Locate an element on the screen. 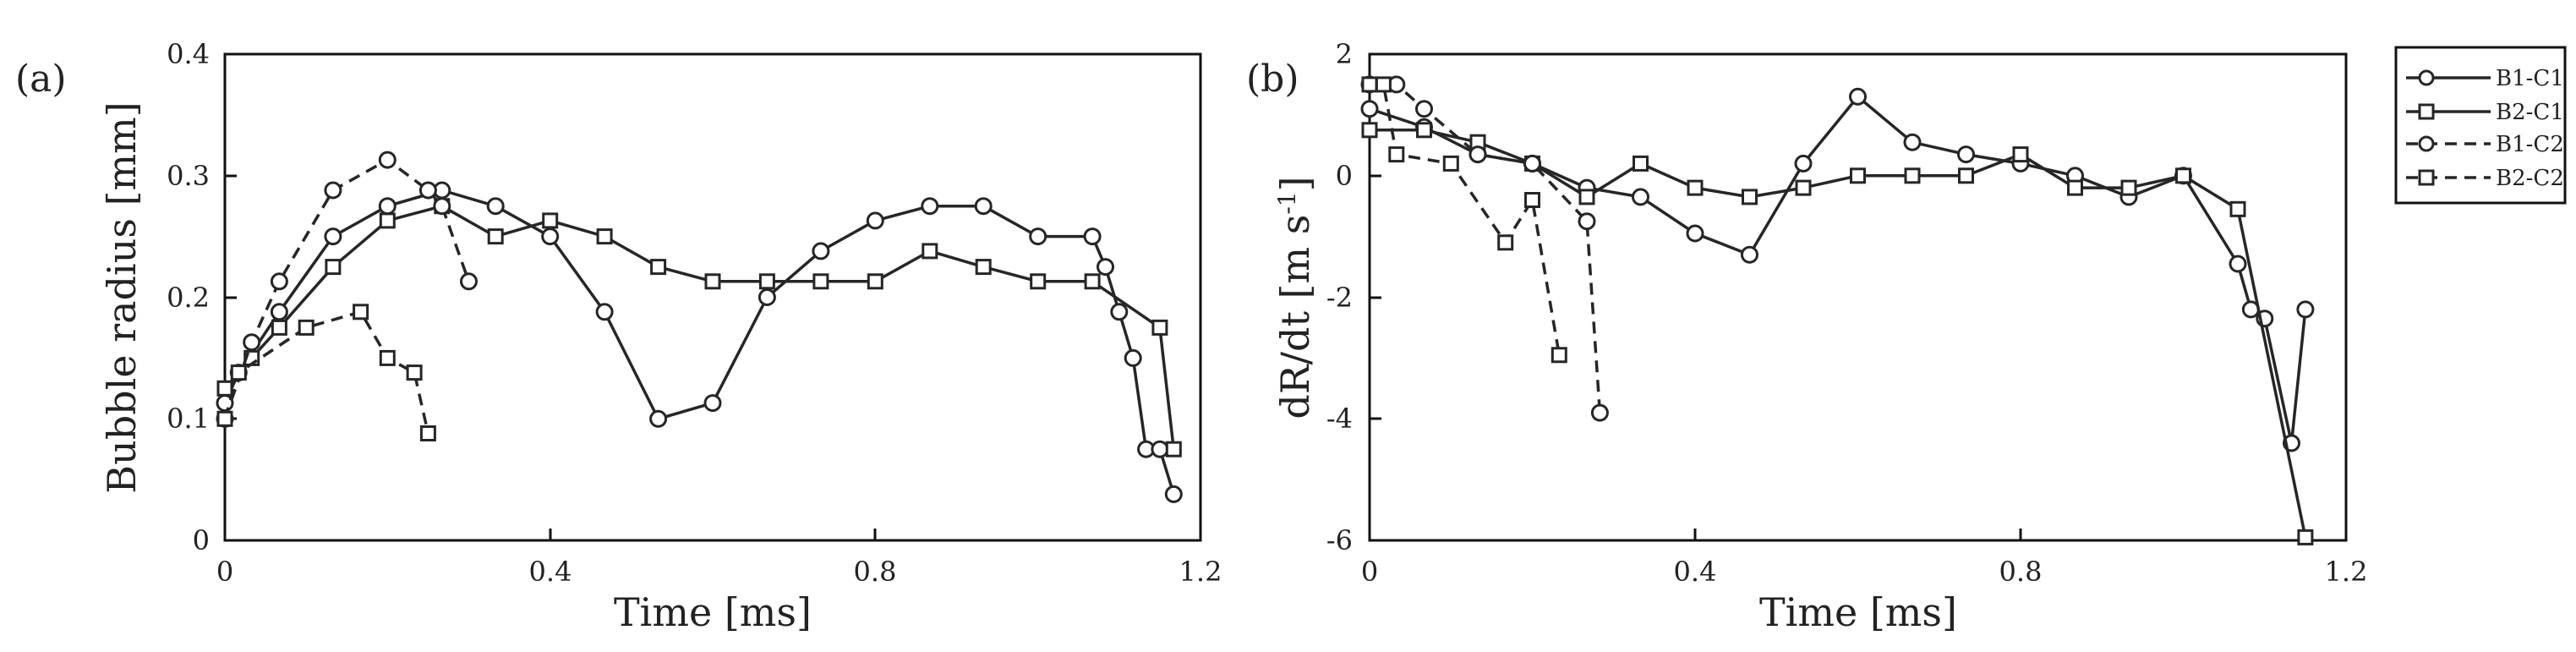 This screenshot has height=652, width=2576. legend-entry-b2-c1: B2-C1 is located at coordinates (2485, 112).